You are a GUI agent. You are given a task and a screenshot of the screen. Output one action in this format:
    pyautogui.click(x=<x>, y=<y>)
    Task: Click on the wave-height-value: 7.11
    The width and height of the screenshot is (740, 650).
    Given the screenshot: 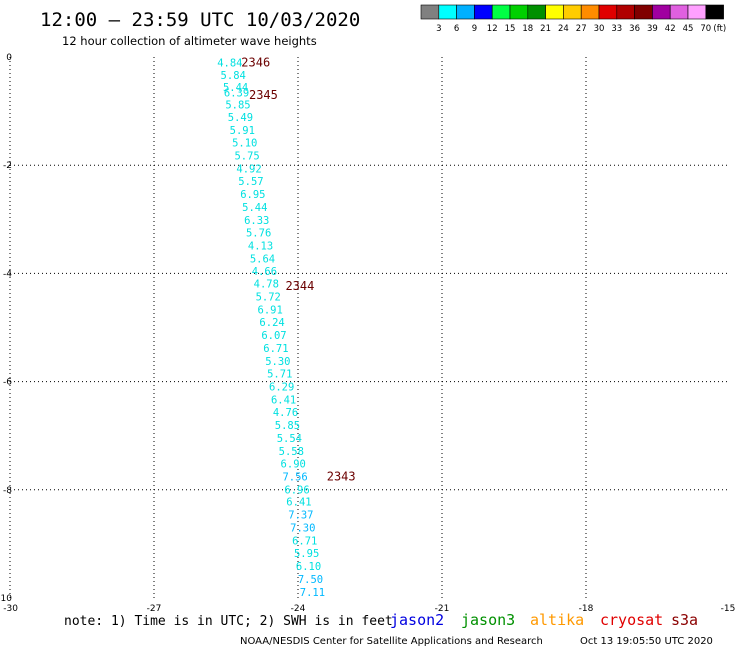 What is the action you would take?
    pyautogui.click(x=312, y=593)
    